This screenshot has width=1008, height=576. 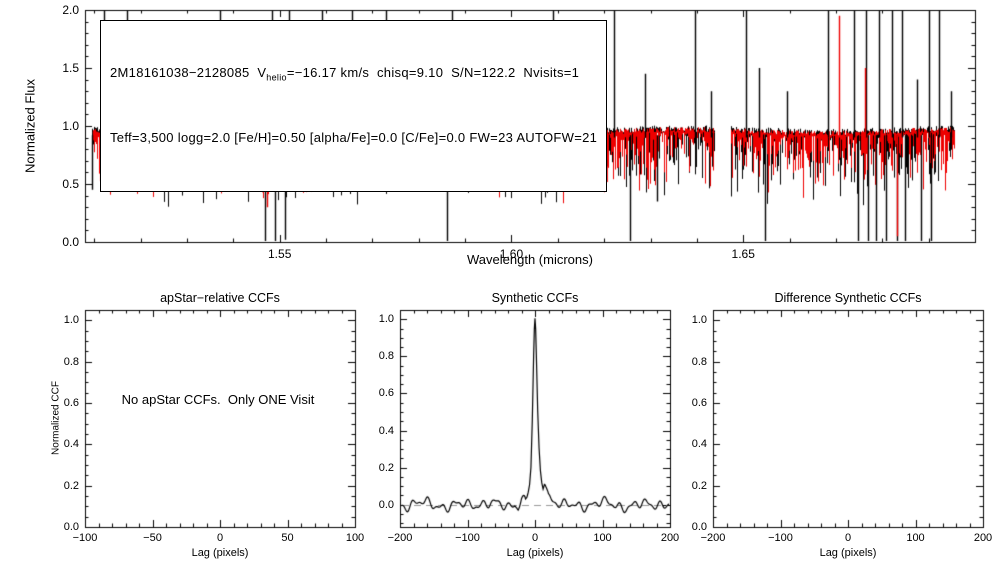 What do you see at coordinates (743, 254) in the screenshot?
I see `x-tick-label: 1.65` at bounding box center [743, 254].